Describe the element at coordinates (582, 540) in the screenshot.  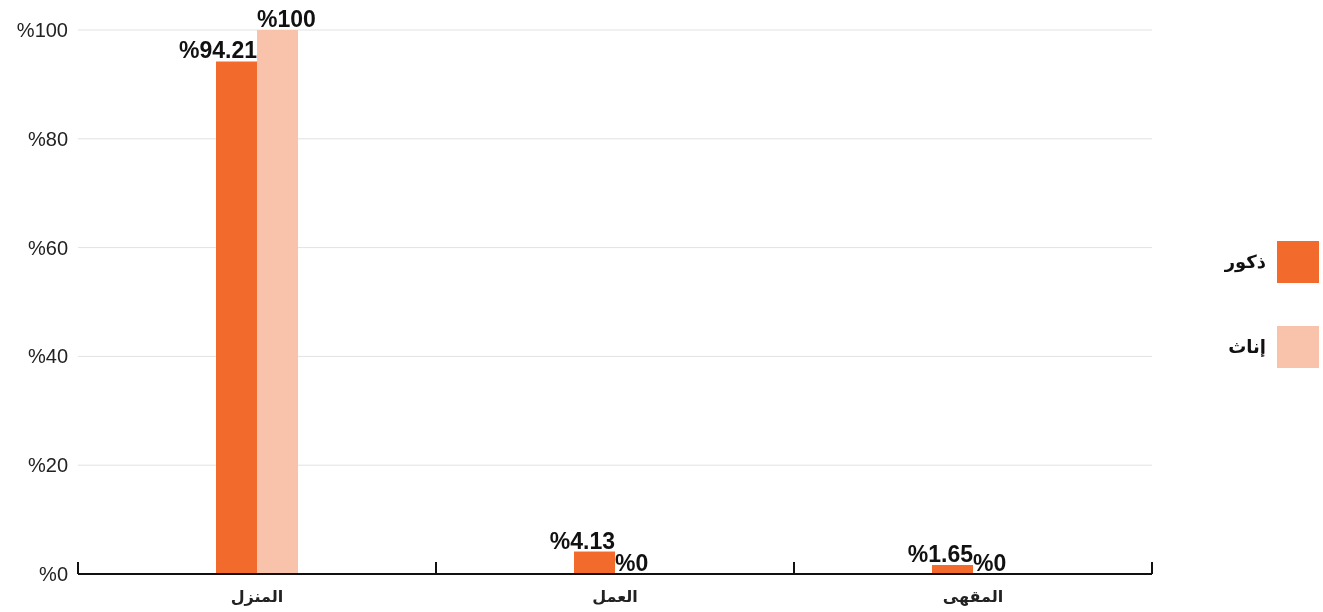
I see `data-label: %4.13` at that location.